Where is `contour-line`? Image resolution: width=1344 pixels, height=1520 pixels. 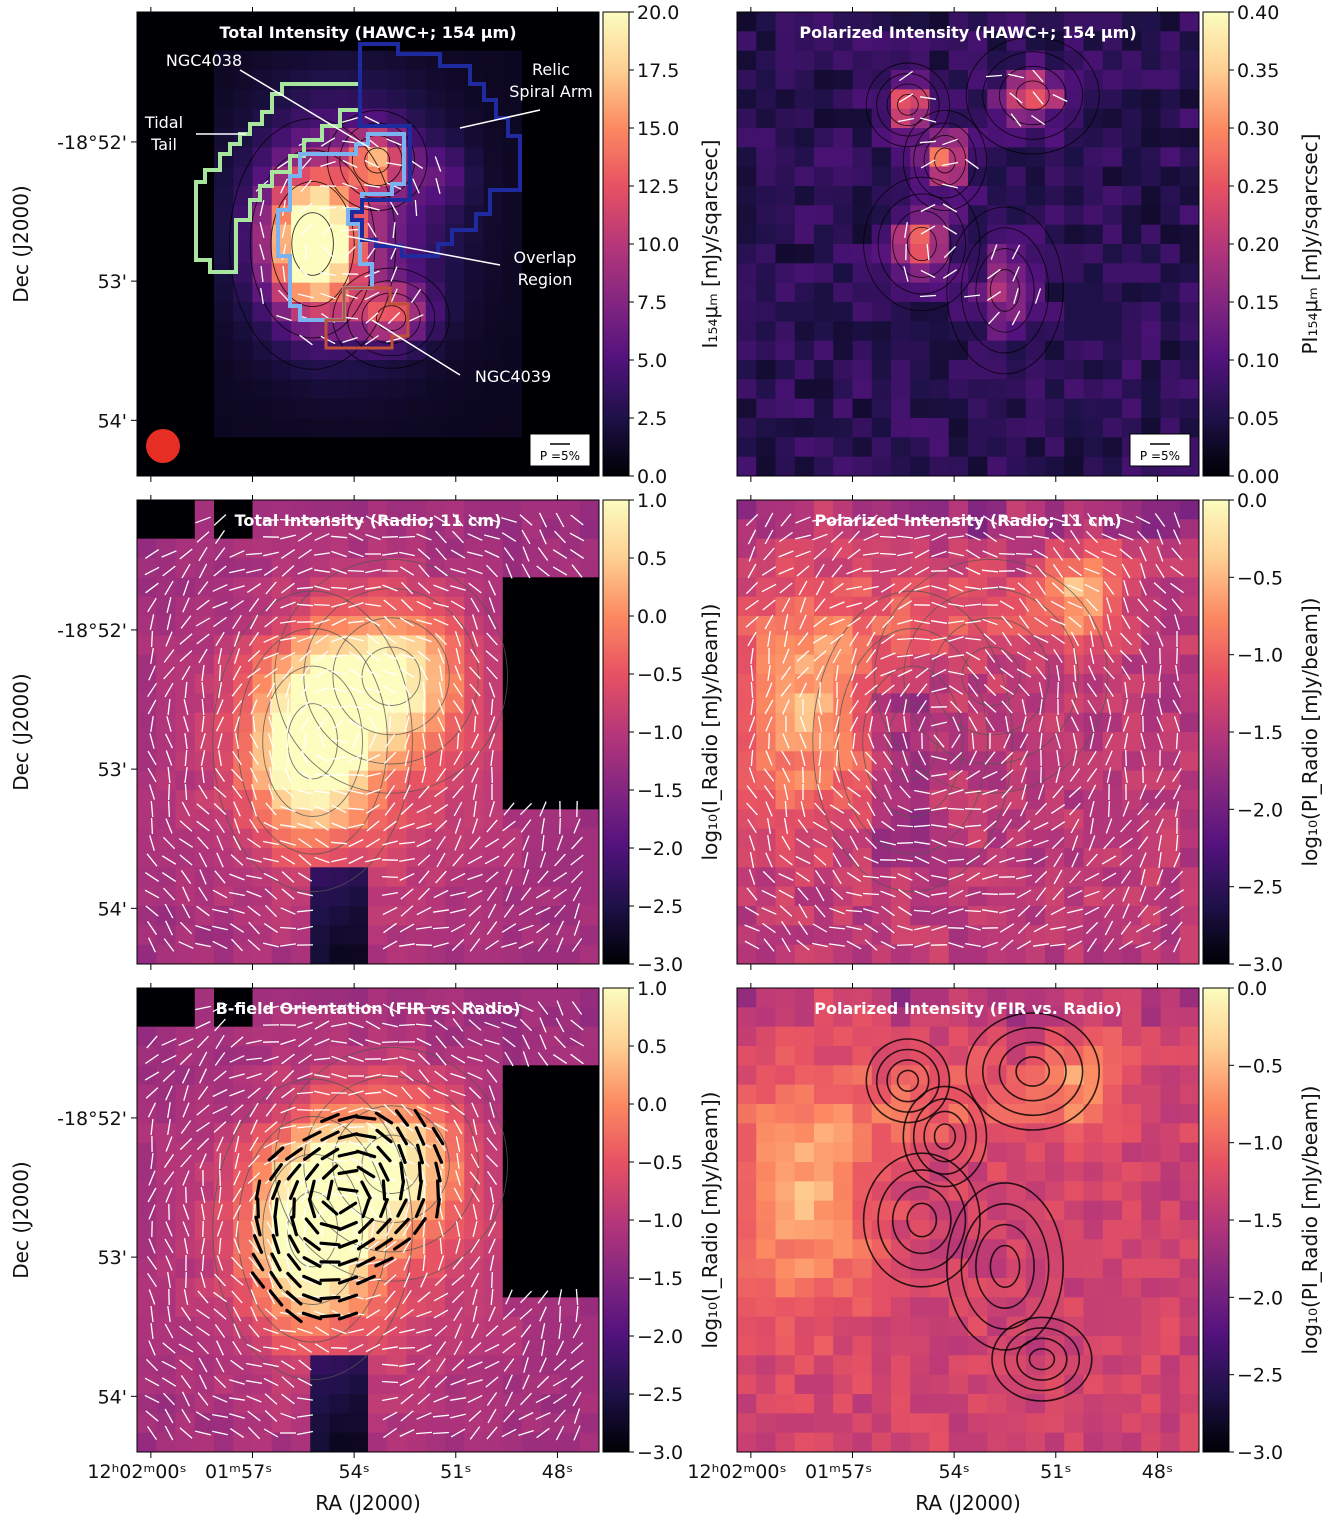
contour-line is located at coordinates (377, 160).